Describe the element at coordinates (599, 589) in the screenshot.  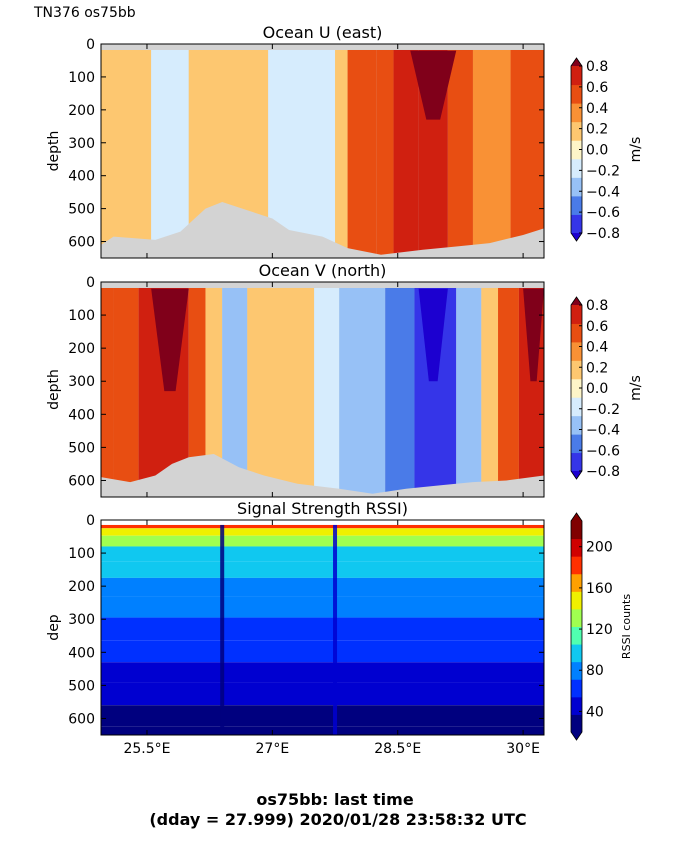
I see `colorbar-tick-label: 160` at that location.